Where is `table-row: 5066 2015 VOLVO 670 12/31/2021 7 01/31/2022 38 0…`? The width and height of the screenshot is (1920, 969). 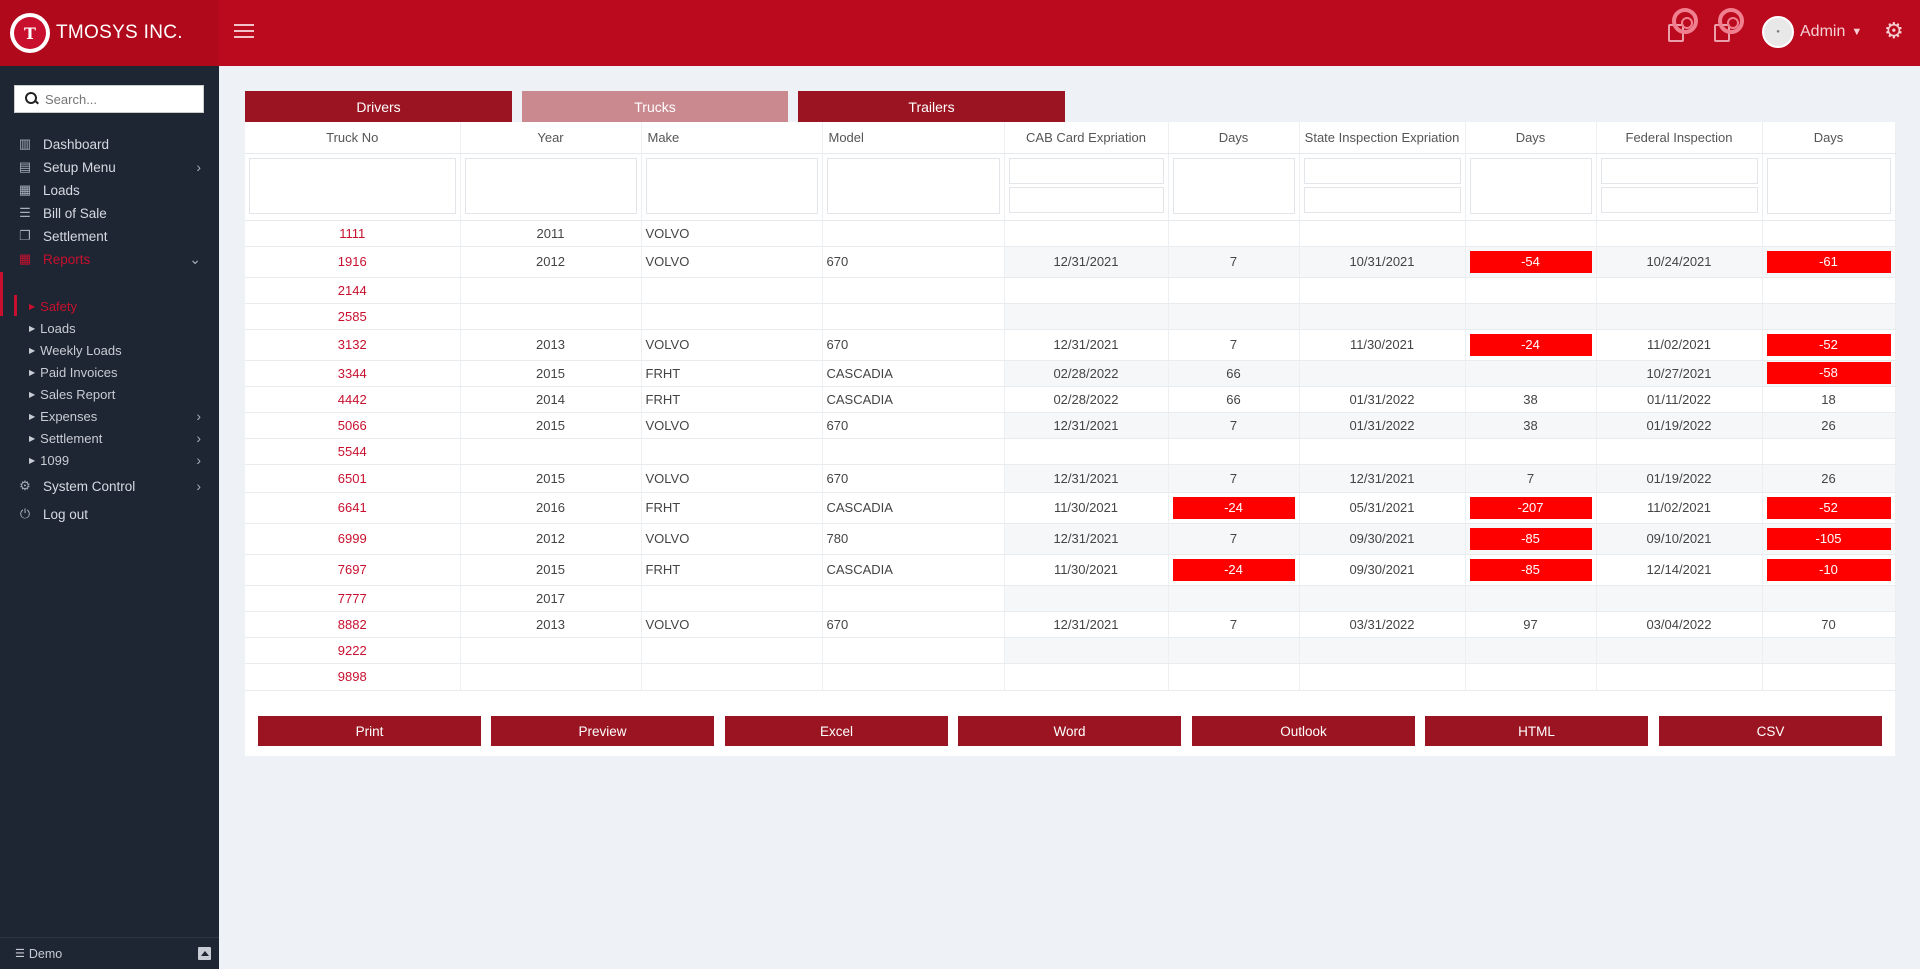 table-row: 5066 2015 VOLVO 670 12/31/2021 7 01/31/2022 38 0… is located at coordinates (1070, 425).